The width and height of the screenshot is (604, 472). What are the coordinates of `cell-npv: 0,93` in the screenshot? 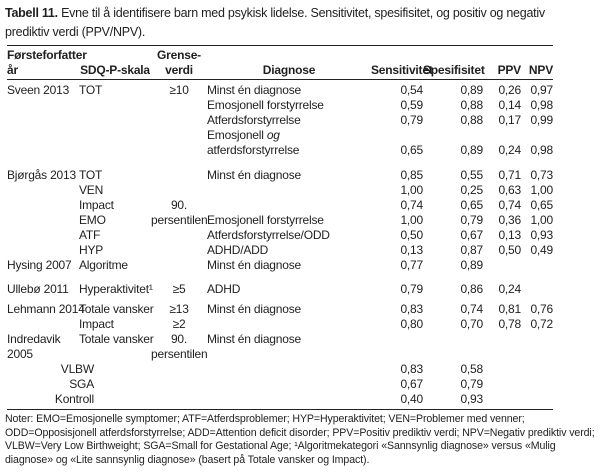 It's located at (541, 235).